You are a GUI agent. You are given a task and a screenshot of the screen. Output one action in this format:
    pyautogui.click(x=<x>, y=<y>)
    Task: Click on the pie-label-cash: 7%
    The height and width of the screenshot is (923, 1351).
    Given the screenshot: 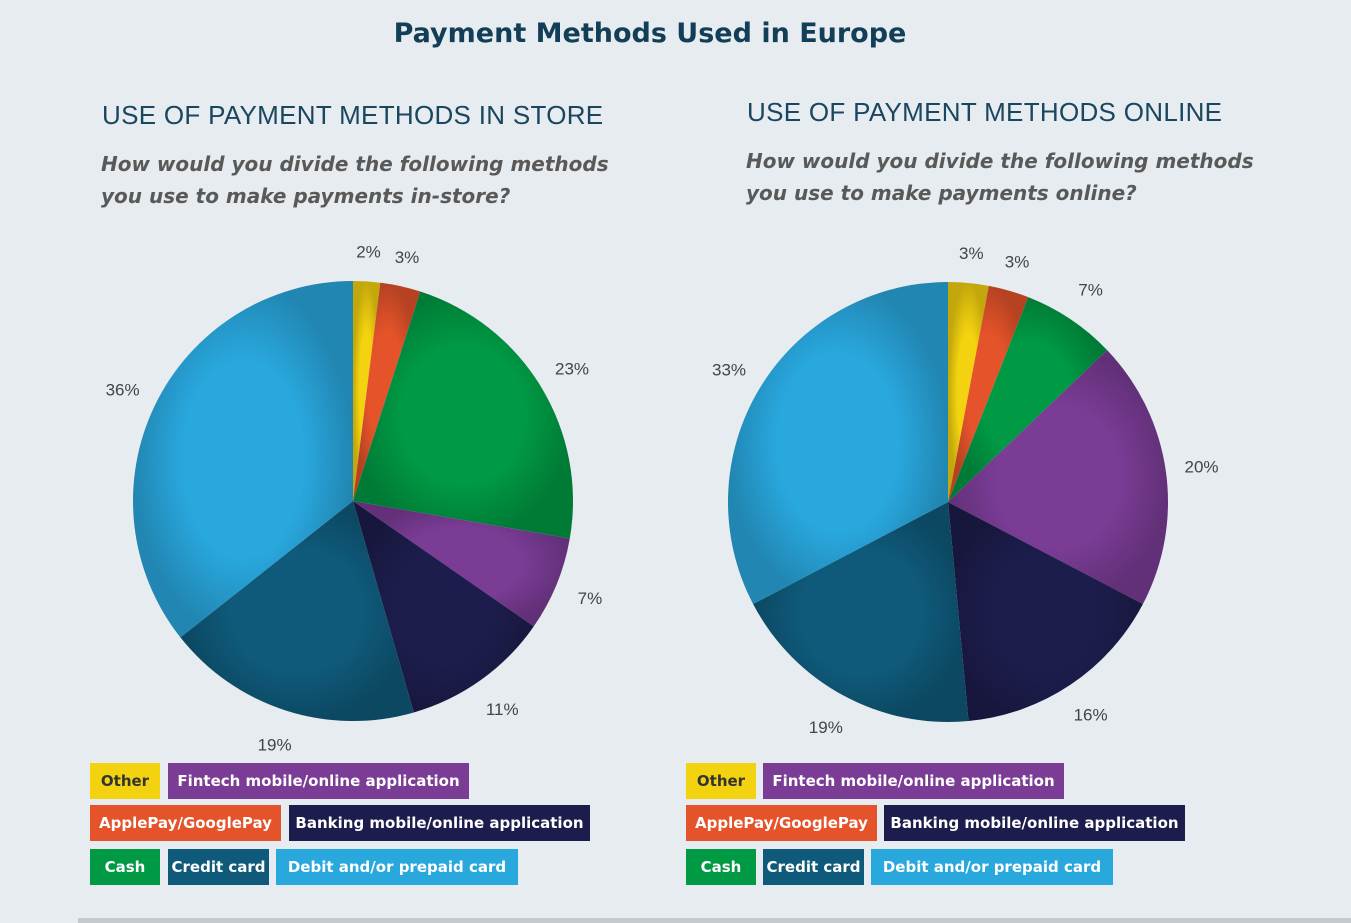 What is the action you would take?
    pyautogui.click(x=1090, y=289)
    